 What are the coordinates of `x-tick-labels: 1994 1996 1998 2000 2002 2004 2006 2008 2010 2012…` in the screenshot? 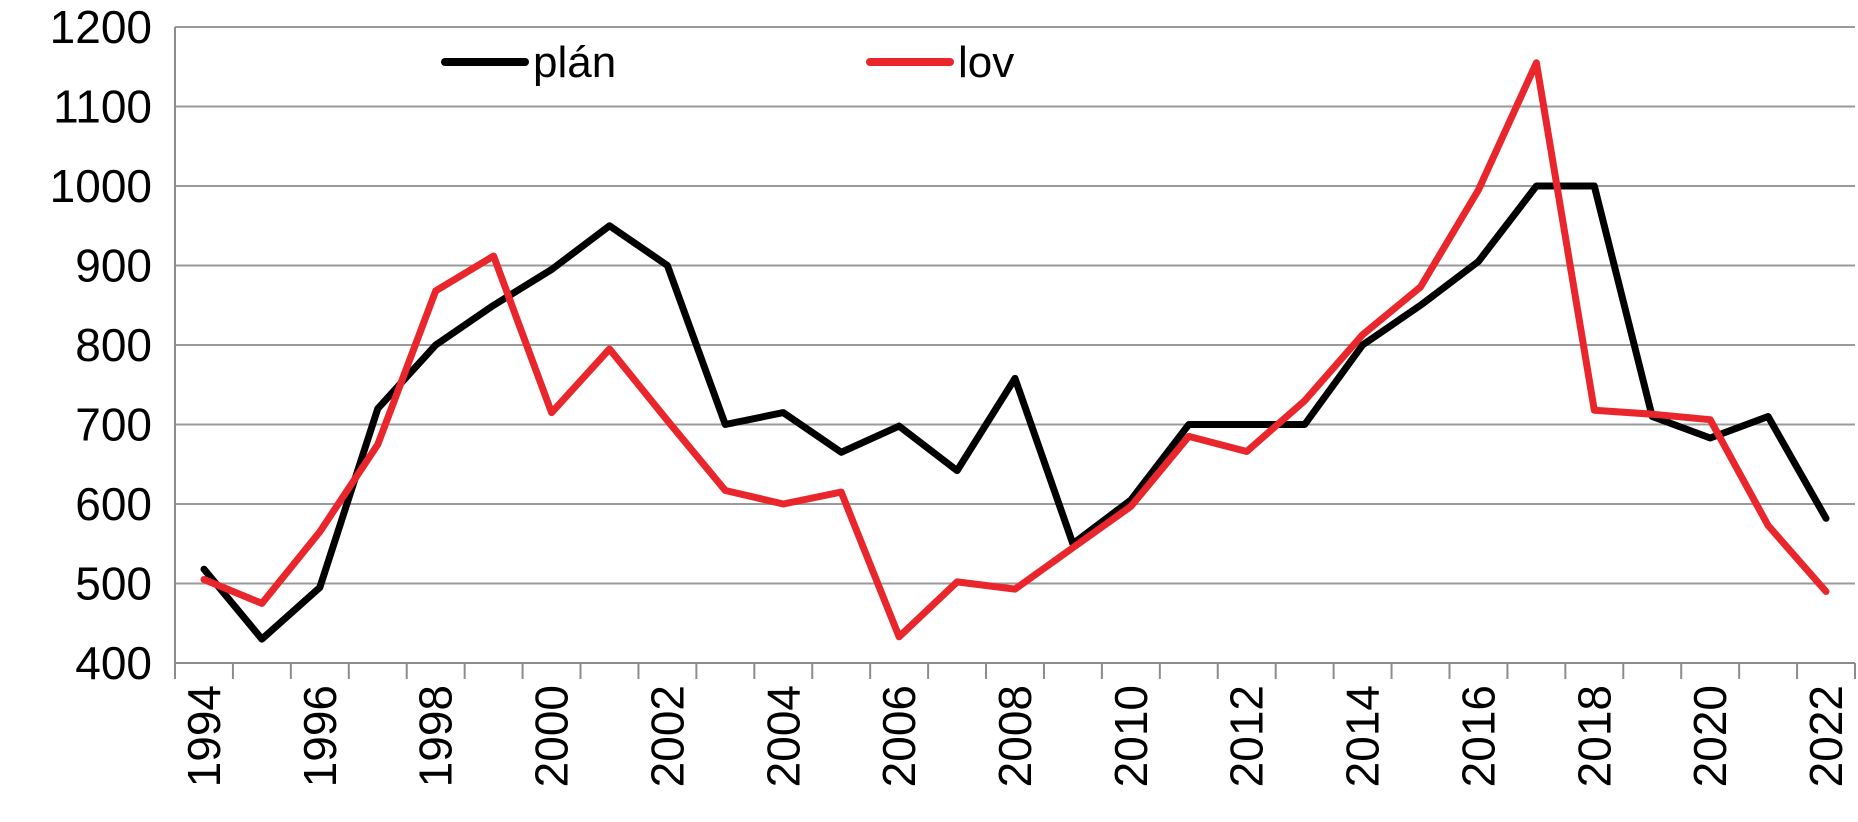 It's located at (1015, 736).